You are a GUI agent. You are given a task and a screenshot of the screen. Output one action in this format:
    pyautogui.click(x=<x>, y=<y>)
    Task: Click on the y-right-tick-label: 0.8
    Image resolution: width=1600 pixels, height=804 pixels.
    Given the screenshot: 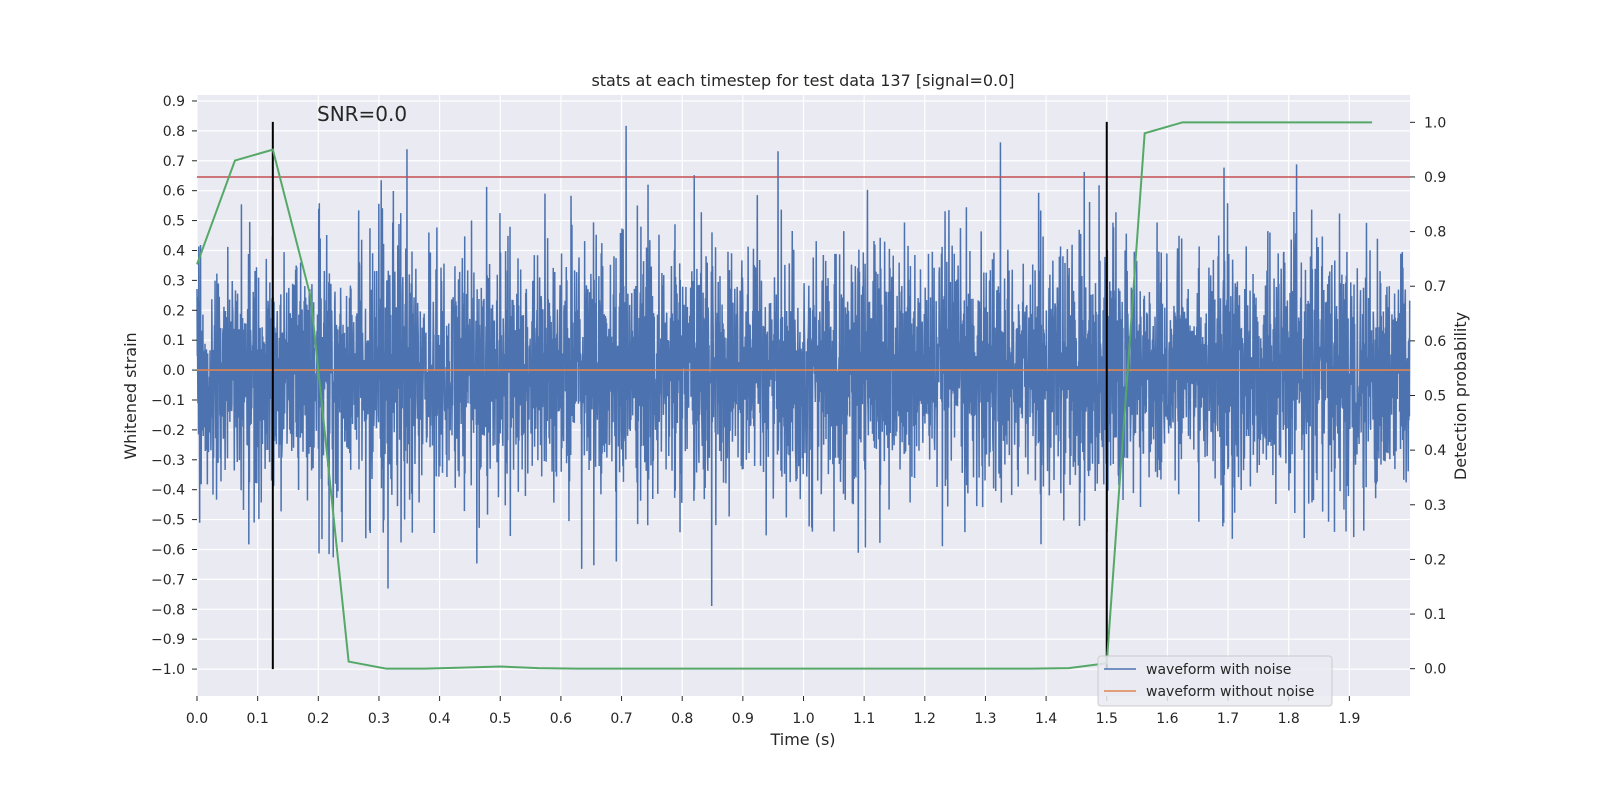 What is the action you would take?
    pyautogui.click(x=1435, y=233)
    